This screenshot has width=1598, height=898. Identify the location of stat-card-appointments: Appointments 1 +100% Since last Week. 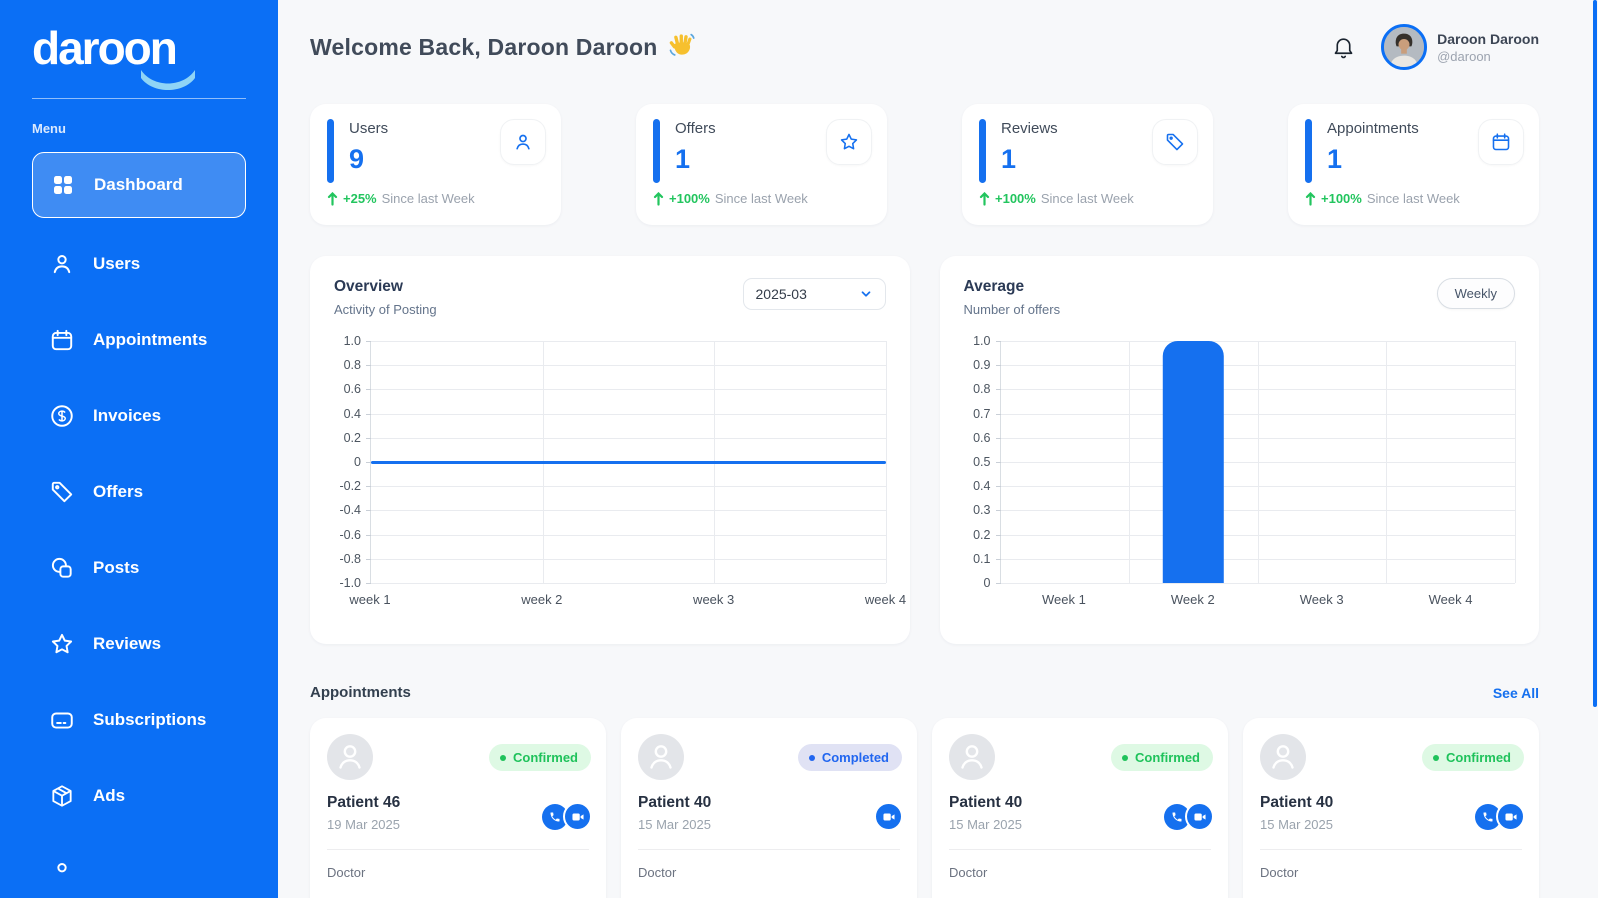
(1413, 164).